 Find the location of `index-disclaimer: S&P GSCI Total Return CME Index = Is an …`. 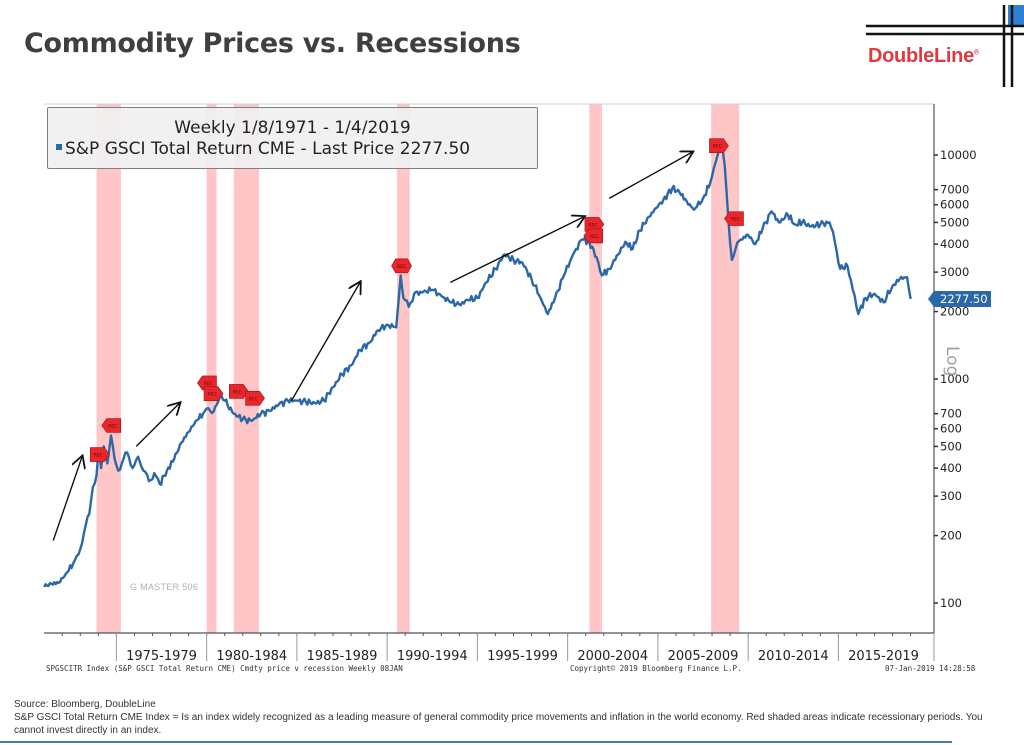

index-disclaimer: S&P GSCI Total Return CME Index = Is an … is located at coordinates (498, 724).